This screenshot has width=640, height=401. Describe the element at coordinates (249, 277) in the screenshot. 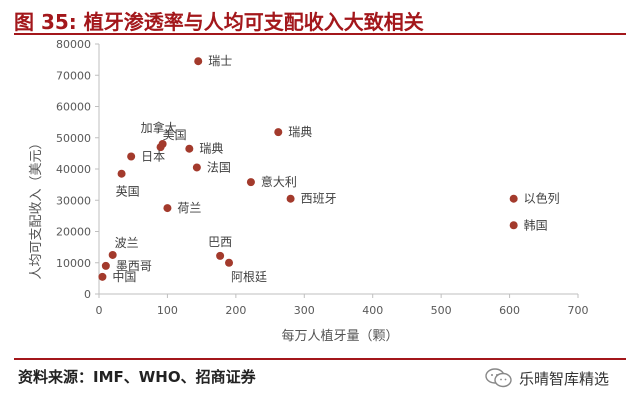

I see `data-label: 阿根廷` at that location.